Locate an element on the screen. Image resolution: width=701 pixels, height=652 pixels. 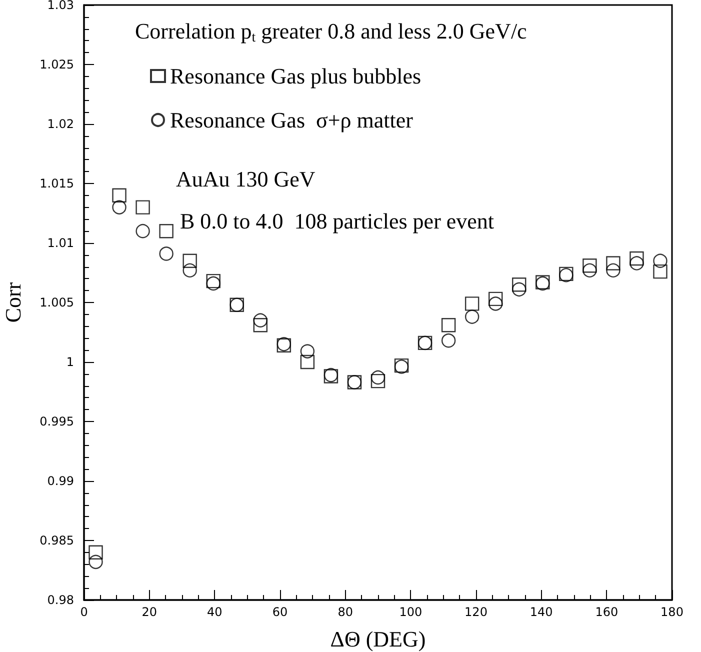
y-tick-label: 0.99 is located at coordinates (60, 481).